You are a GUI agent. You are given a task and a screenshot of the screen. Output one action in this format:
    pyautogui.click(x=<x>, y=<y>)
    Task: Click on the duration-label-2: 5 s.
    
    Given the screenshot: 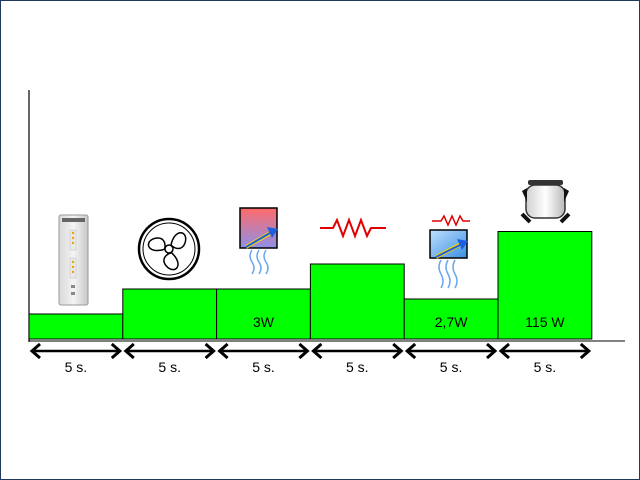 What is the action you would take?
    pyautogui.click(x=169, y=367)
    